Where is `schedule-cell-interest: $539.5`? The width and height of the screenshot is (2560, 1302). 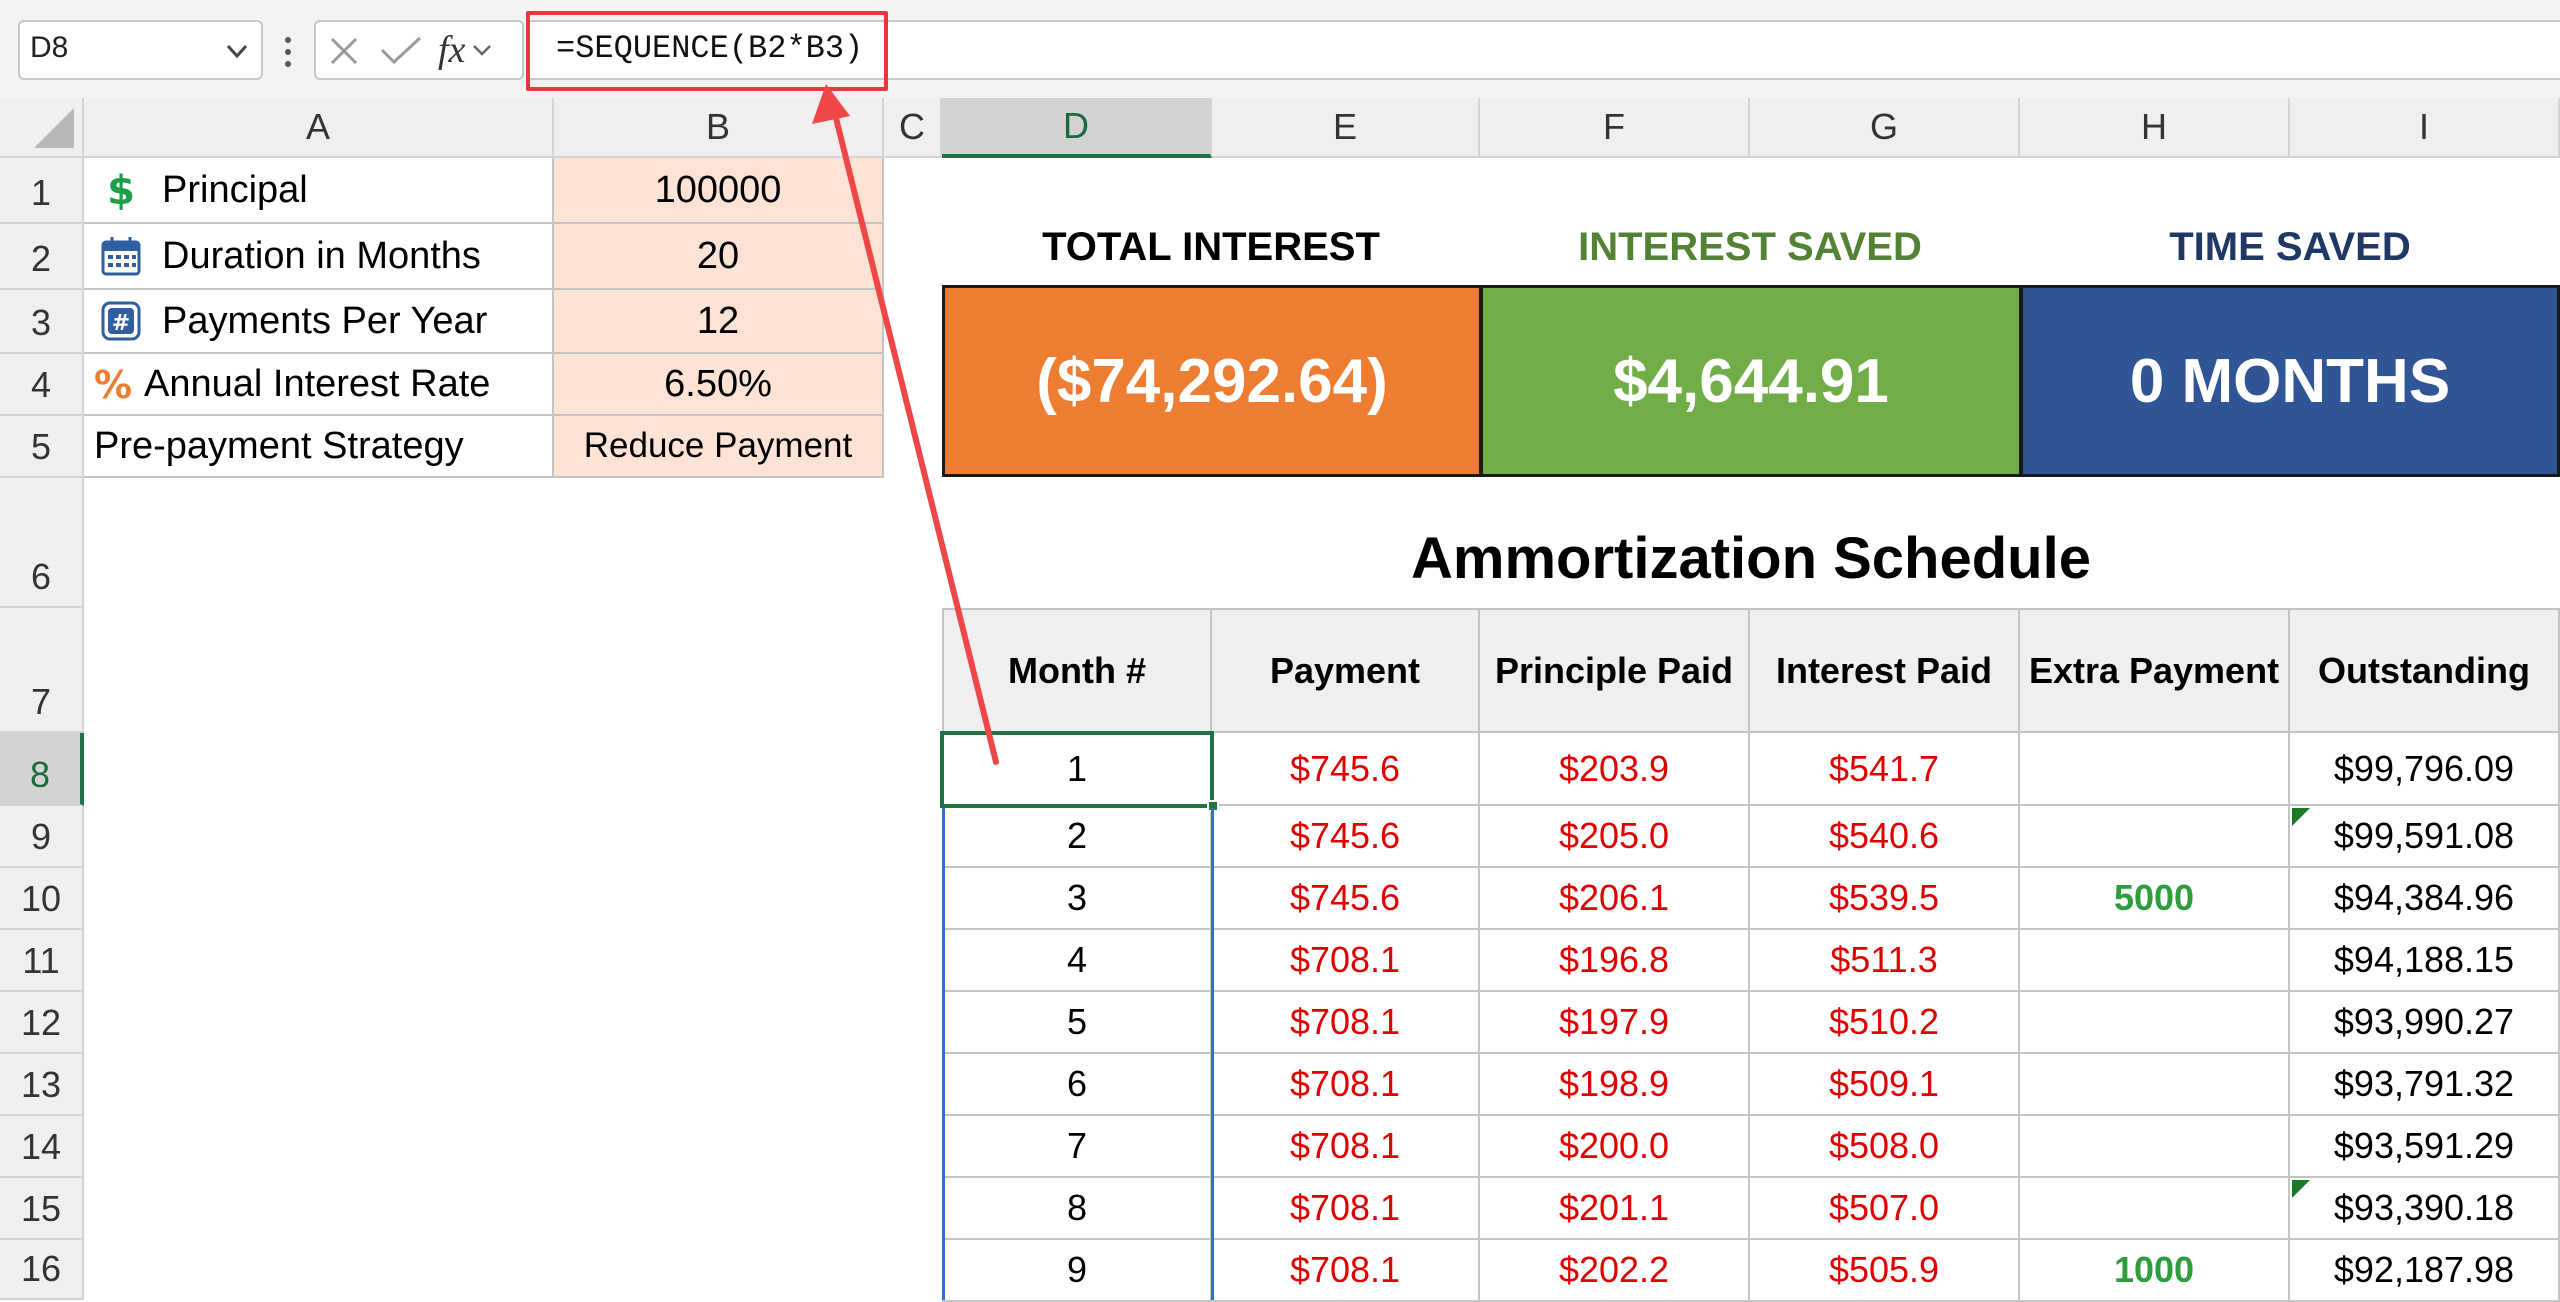 schedule-cell-interest: $539.5 is located at coordinates (1885, 899).